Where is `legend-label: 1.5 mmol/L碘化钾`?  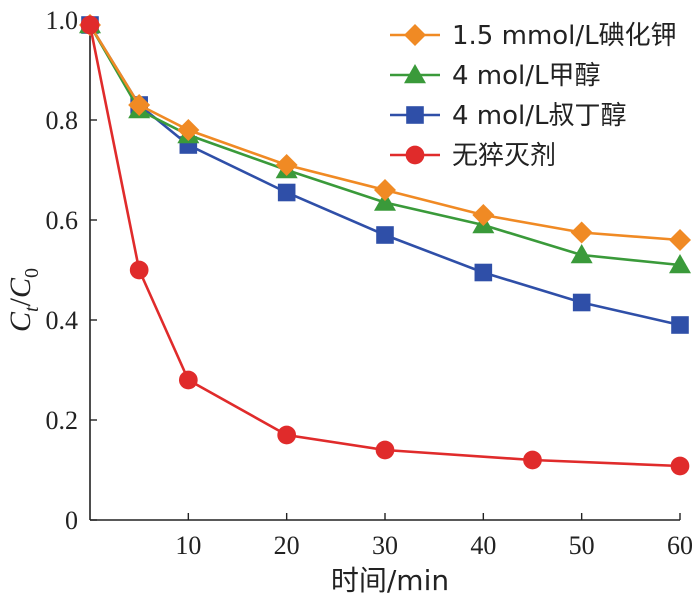 legend-label: 1.5 mmol/L碘化钾 is located at coordinates (564, 36).